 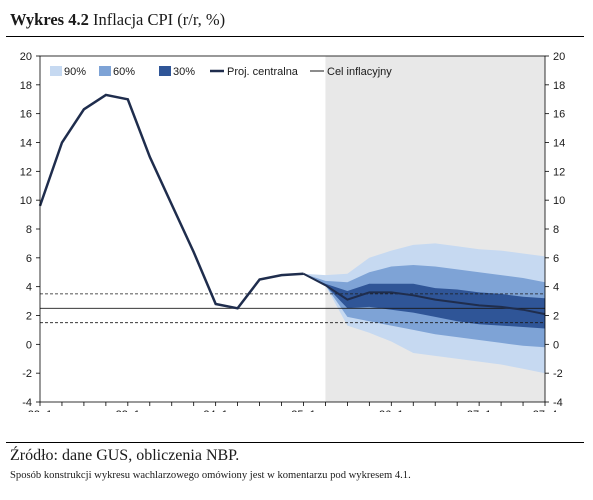 What do you see at coordinates (29, 288) in the screenshot?
I see `y-tick-label-left: 4` at bounding box center [29, 288].